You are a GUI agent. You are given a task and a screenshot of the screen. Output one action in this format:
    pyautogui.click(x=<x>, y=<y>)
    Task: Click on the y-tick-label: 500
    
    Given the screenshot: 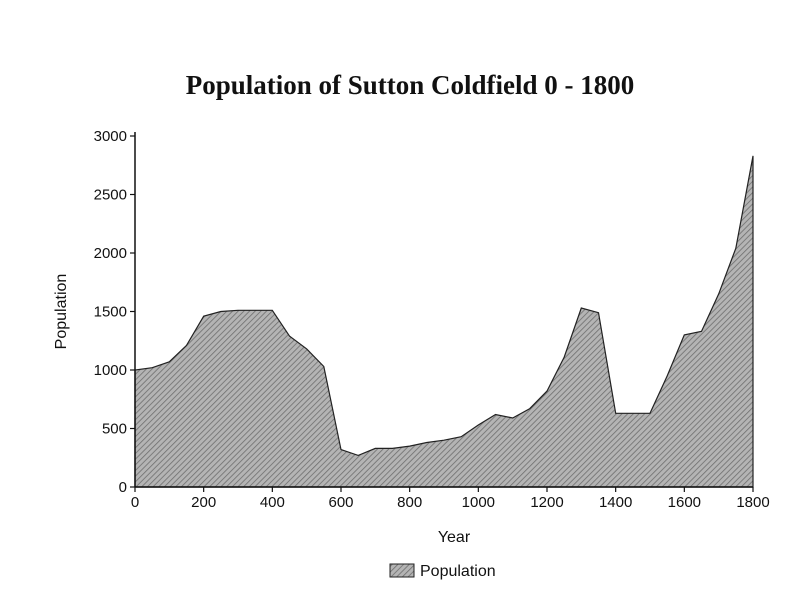 What is the action you would take?
    pyautogui.click(x=114, y=429)
    